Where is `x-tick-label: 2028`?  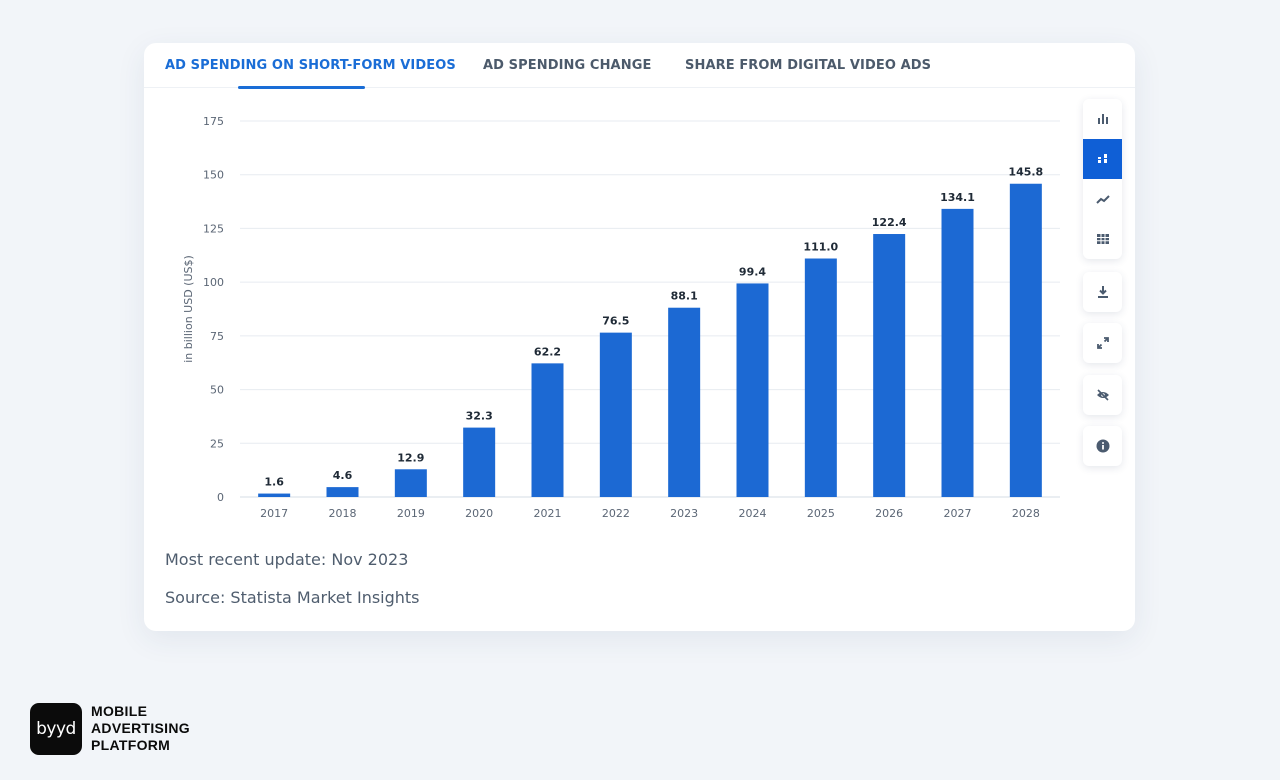
x-tick-label: 2028 is located at coordinates (1026, 513).